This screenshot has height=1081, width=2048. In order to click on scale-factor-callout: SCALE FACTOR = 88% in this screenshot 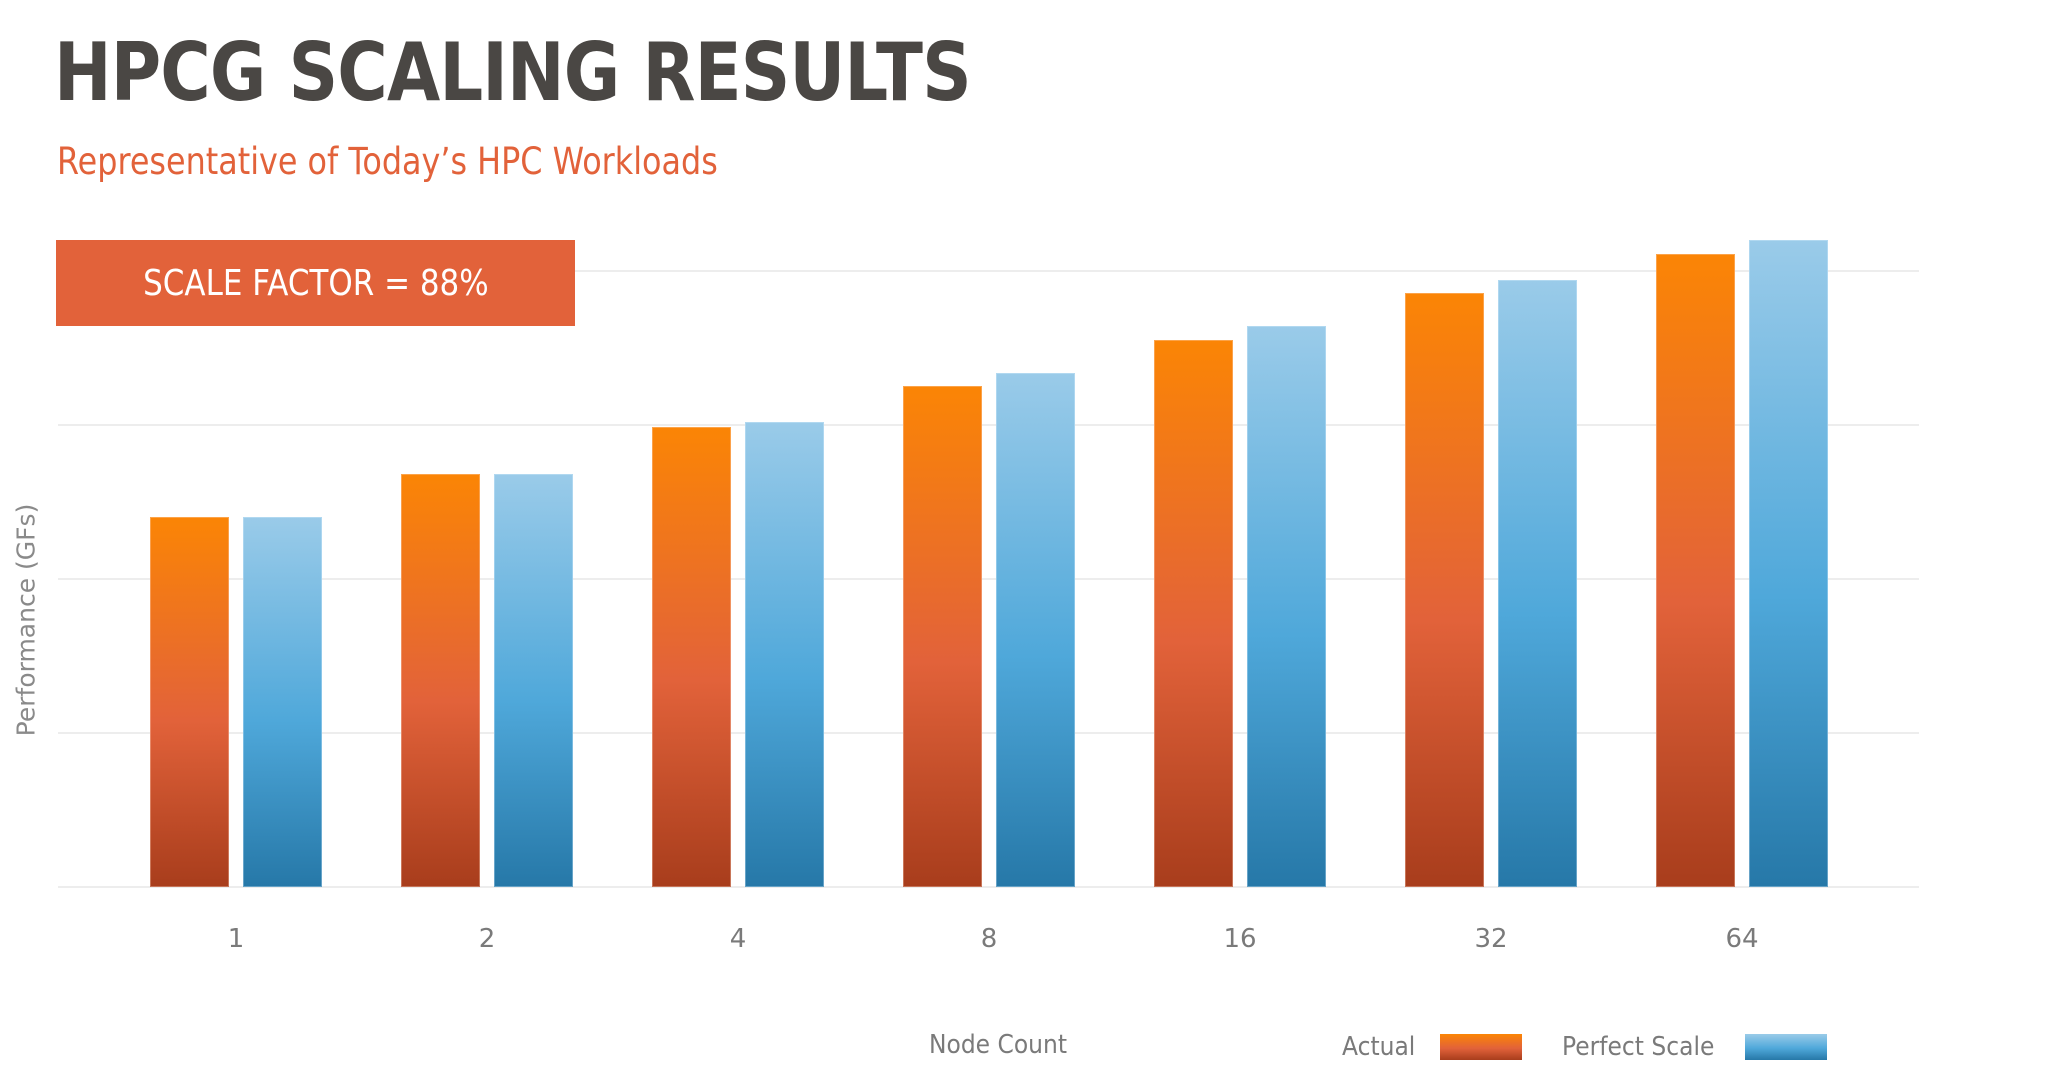, I will do `click(315, 283)`.